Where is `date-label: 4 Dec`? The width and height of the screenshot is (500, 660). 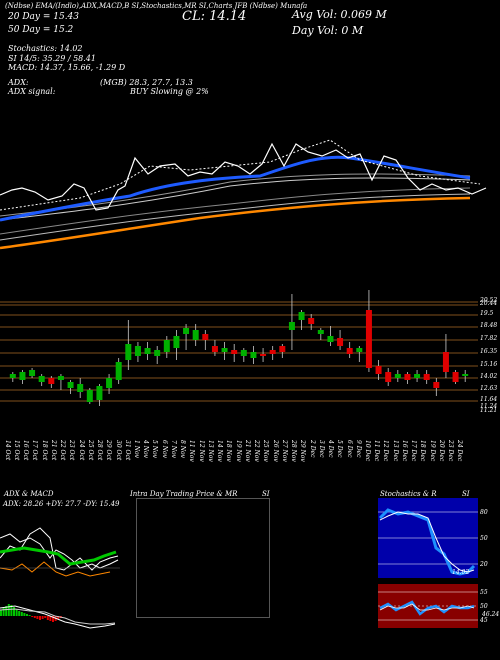 date-label: 4 Dec is located at coordinates (331, 449).